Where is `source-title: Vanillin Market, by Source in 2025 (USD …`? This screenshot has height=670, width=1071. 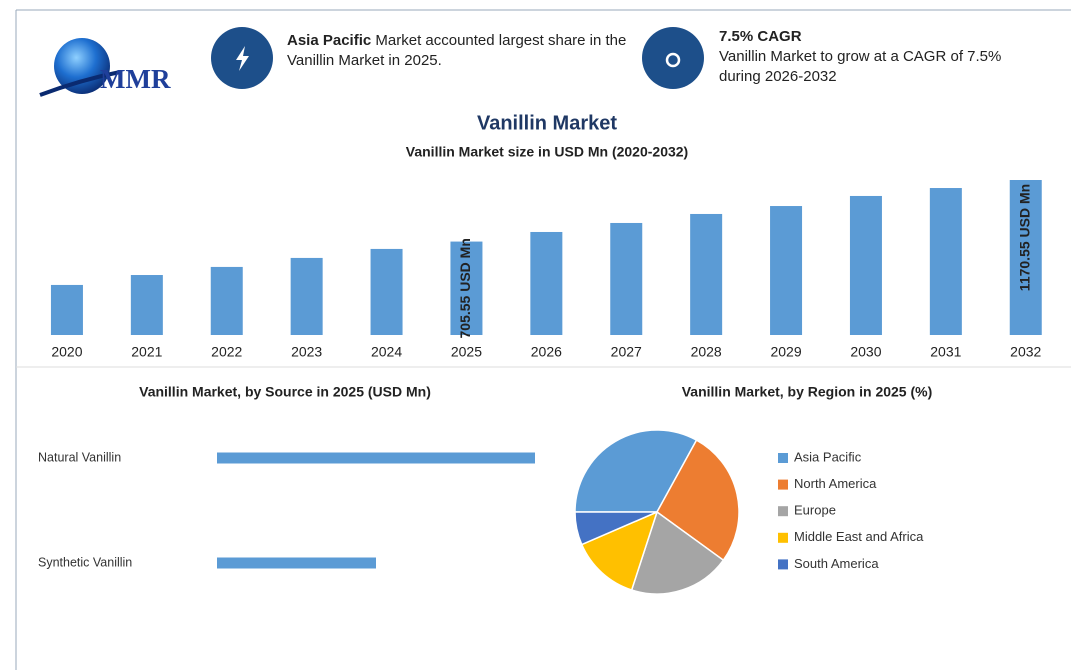
source-title: Vanillin Market, by Source in 2025 (USD … is located at coordinates (285, 392).